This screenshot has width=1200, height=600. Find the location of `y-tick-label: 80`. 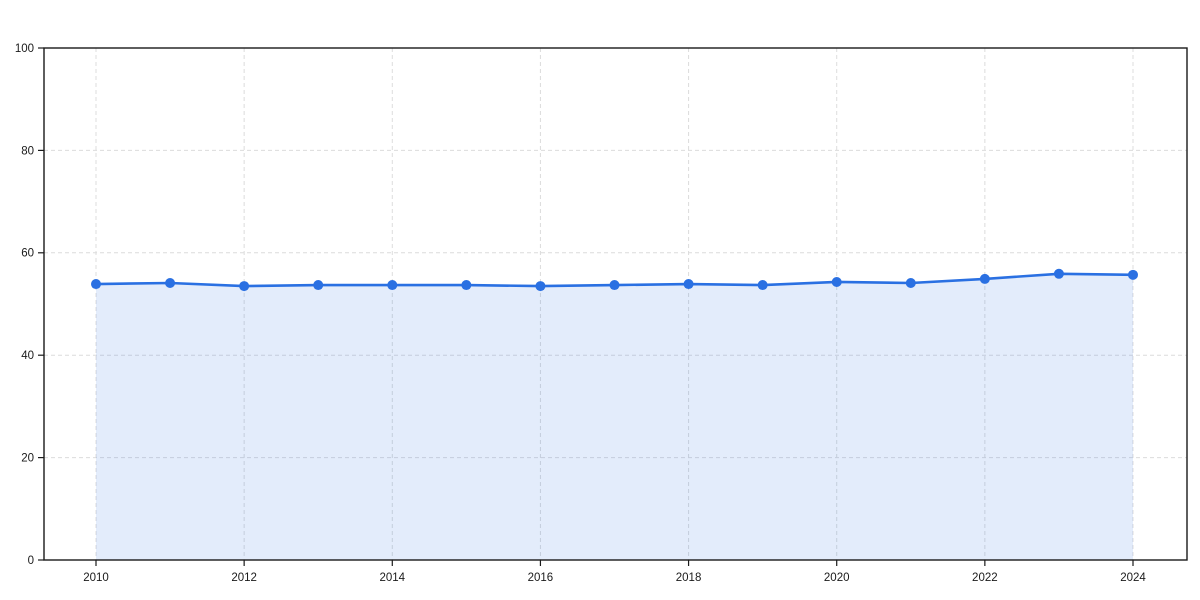

y-tick-label: 80 is located at coordinates (27, 151).